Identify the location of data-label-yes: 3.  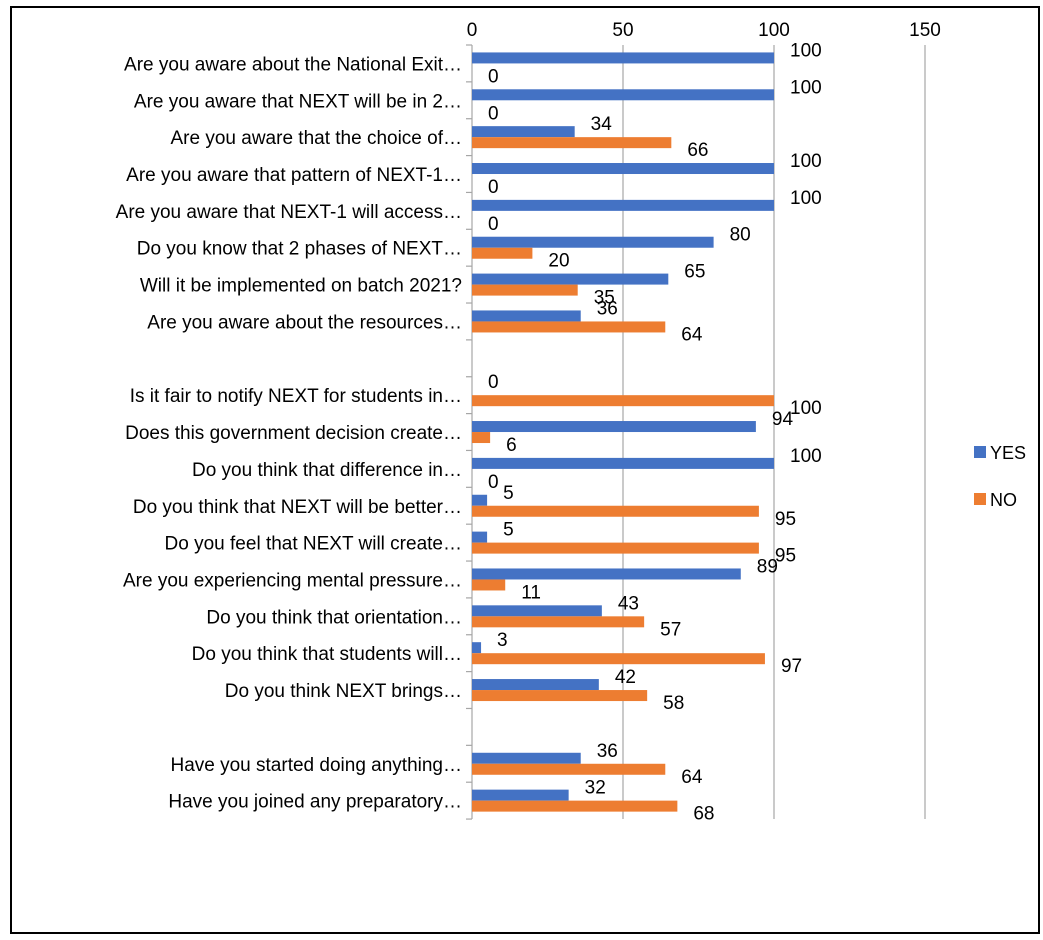
(502, 640).